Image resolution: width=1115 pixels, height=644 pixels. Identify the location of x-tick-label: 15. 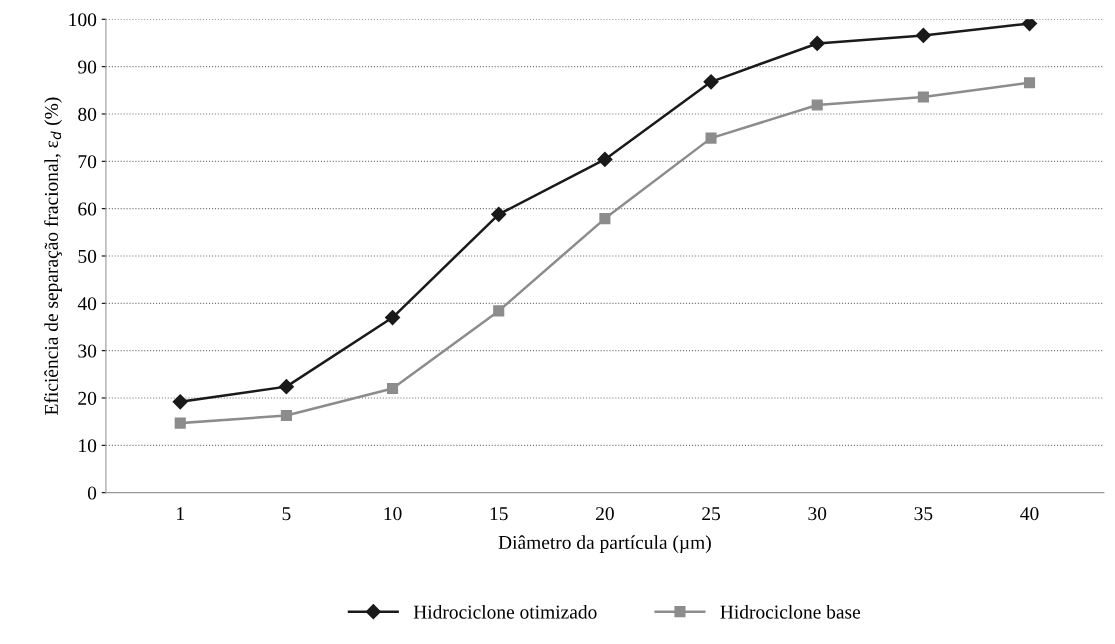
(499, 514).